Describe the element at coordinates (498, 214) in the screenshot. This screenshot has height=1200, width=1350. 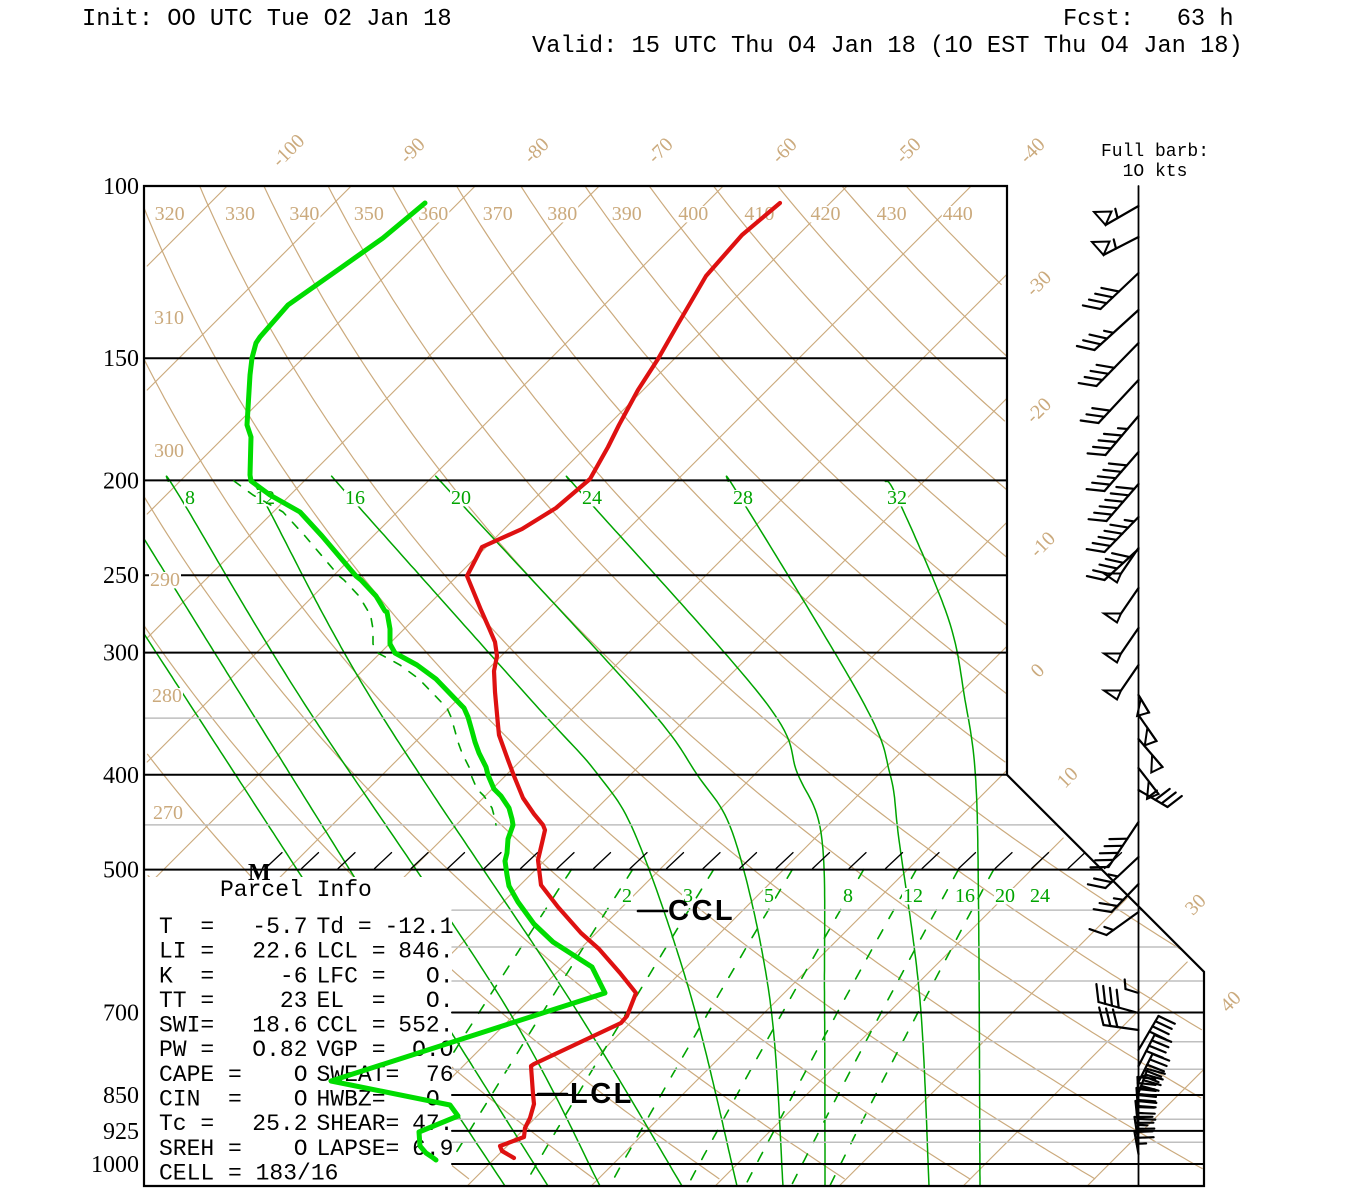
I see `svg-text: 370` at that location.